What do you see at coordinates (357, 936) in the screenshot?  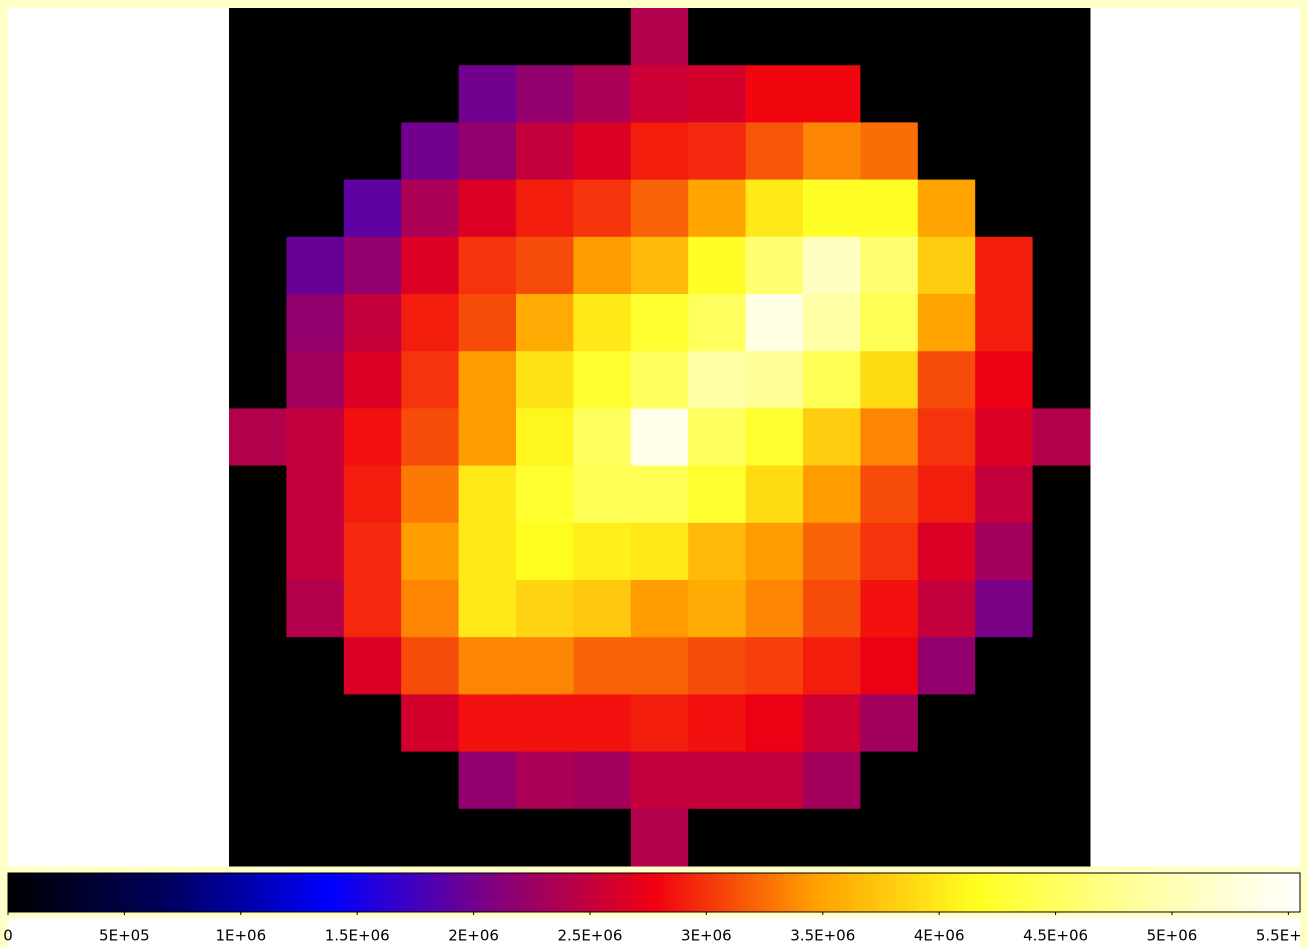 I see `colorbar-tick-label: 1.5E+06` at bounding box center [357, 936].